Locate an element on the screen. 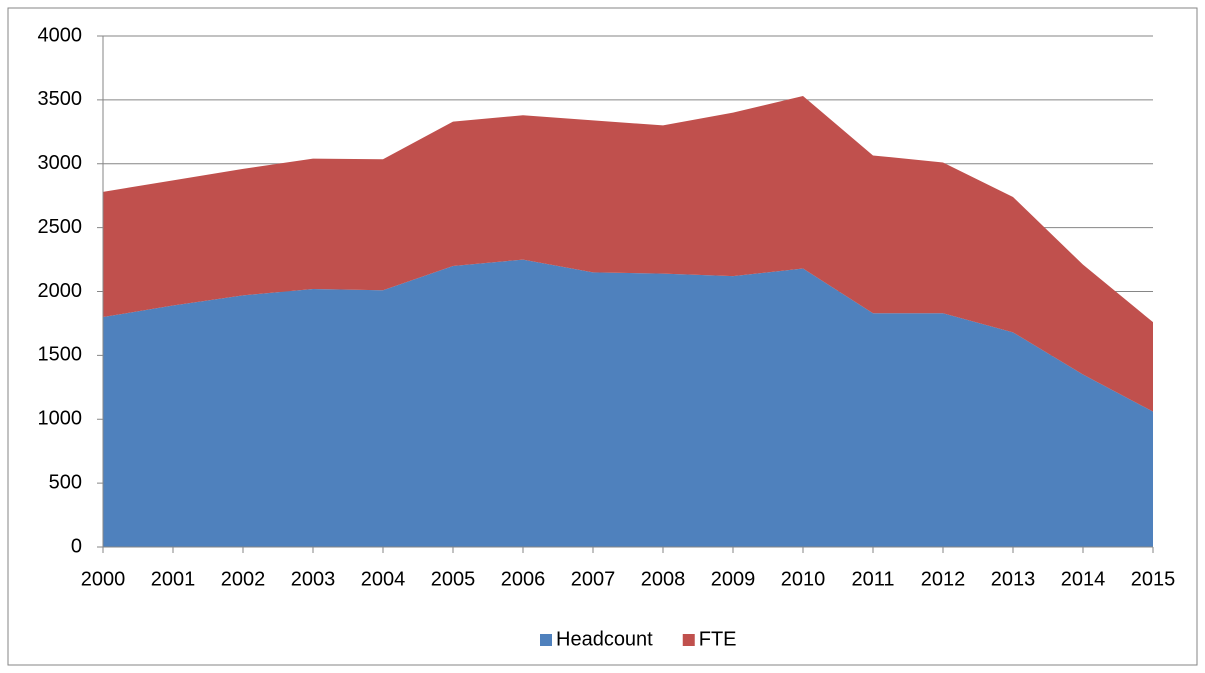  y-tick-label: 3000 is located at coordinates (60, 163).